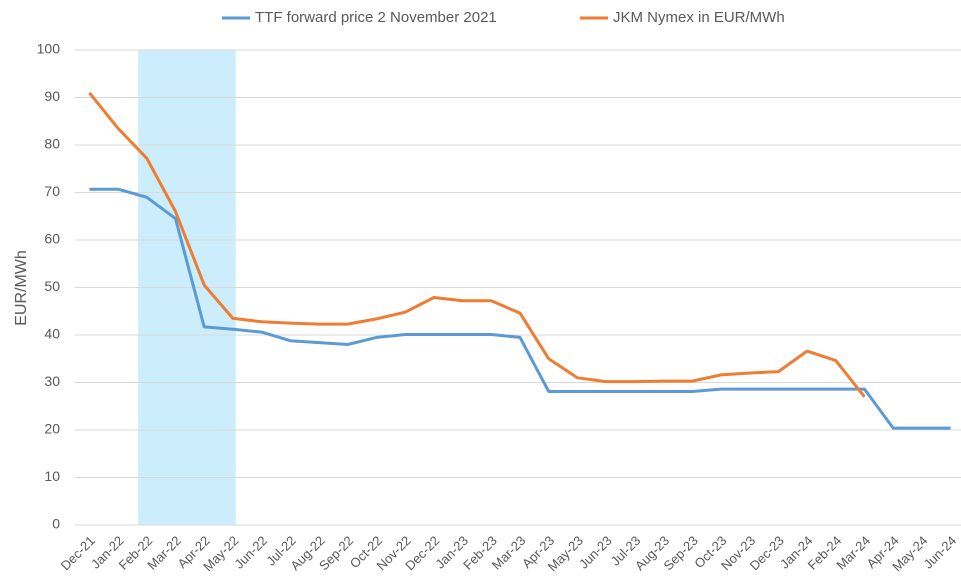 The image size is (961, 576). What do you see at coordinates (52, 96) in the screenshot?
I see `y-tick-label: 90` at bounding box center [52, 96].